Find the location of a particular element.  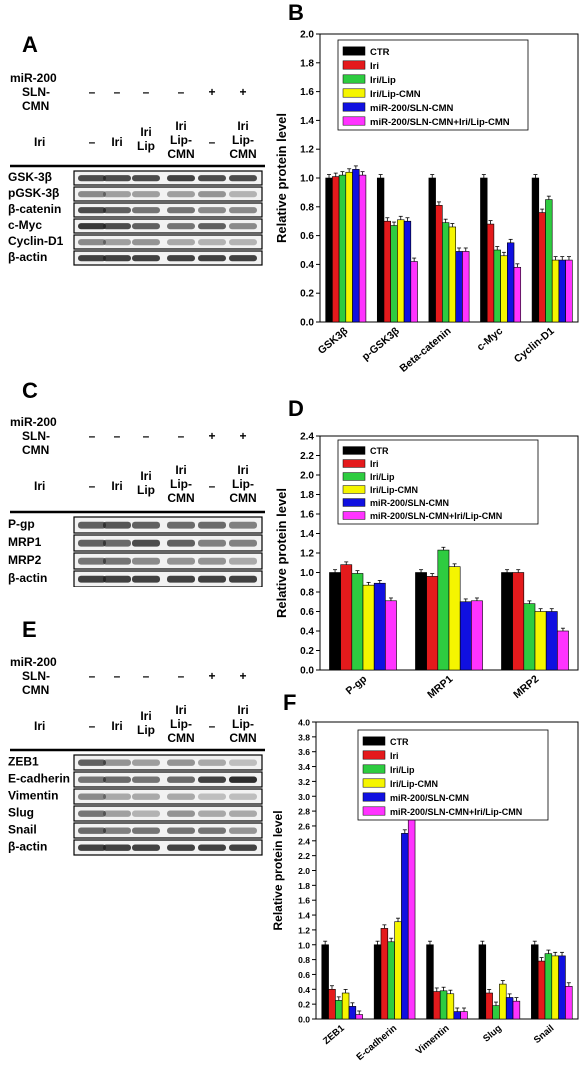

panel-letter-c: C is located at coordinates (30, 390).